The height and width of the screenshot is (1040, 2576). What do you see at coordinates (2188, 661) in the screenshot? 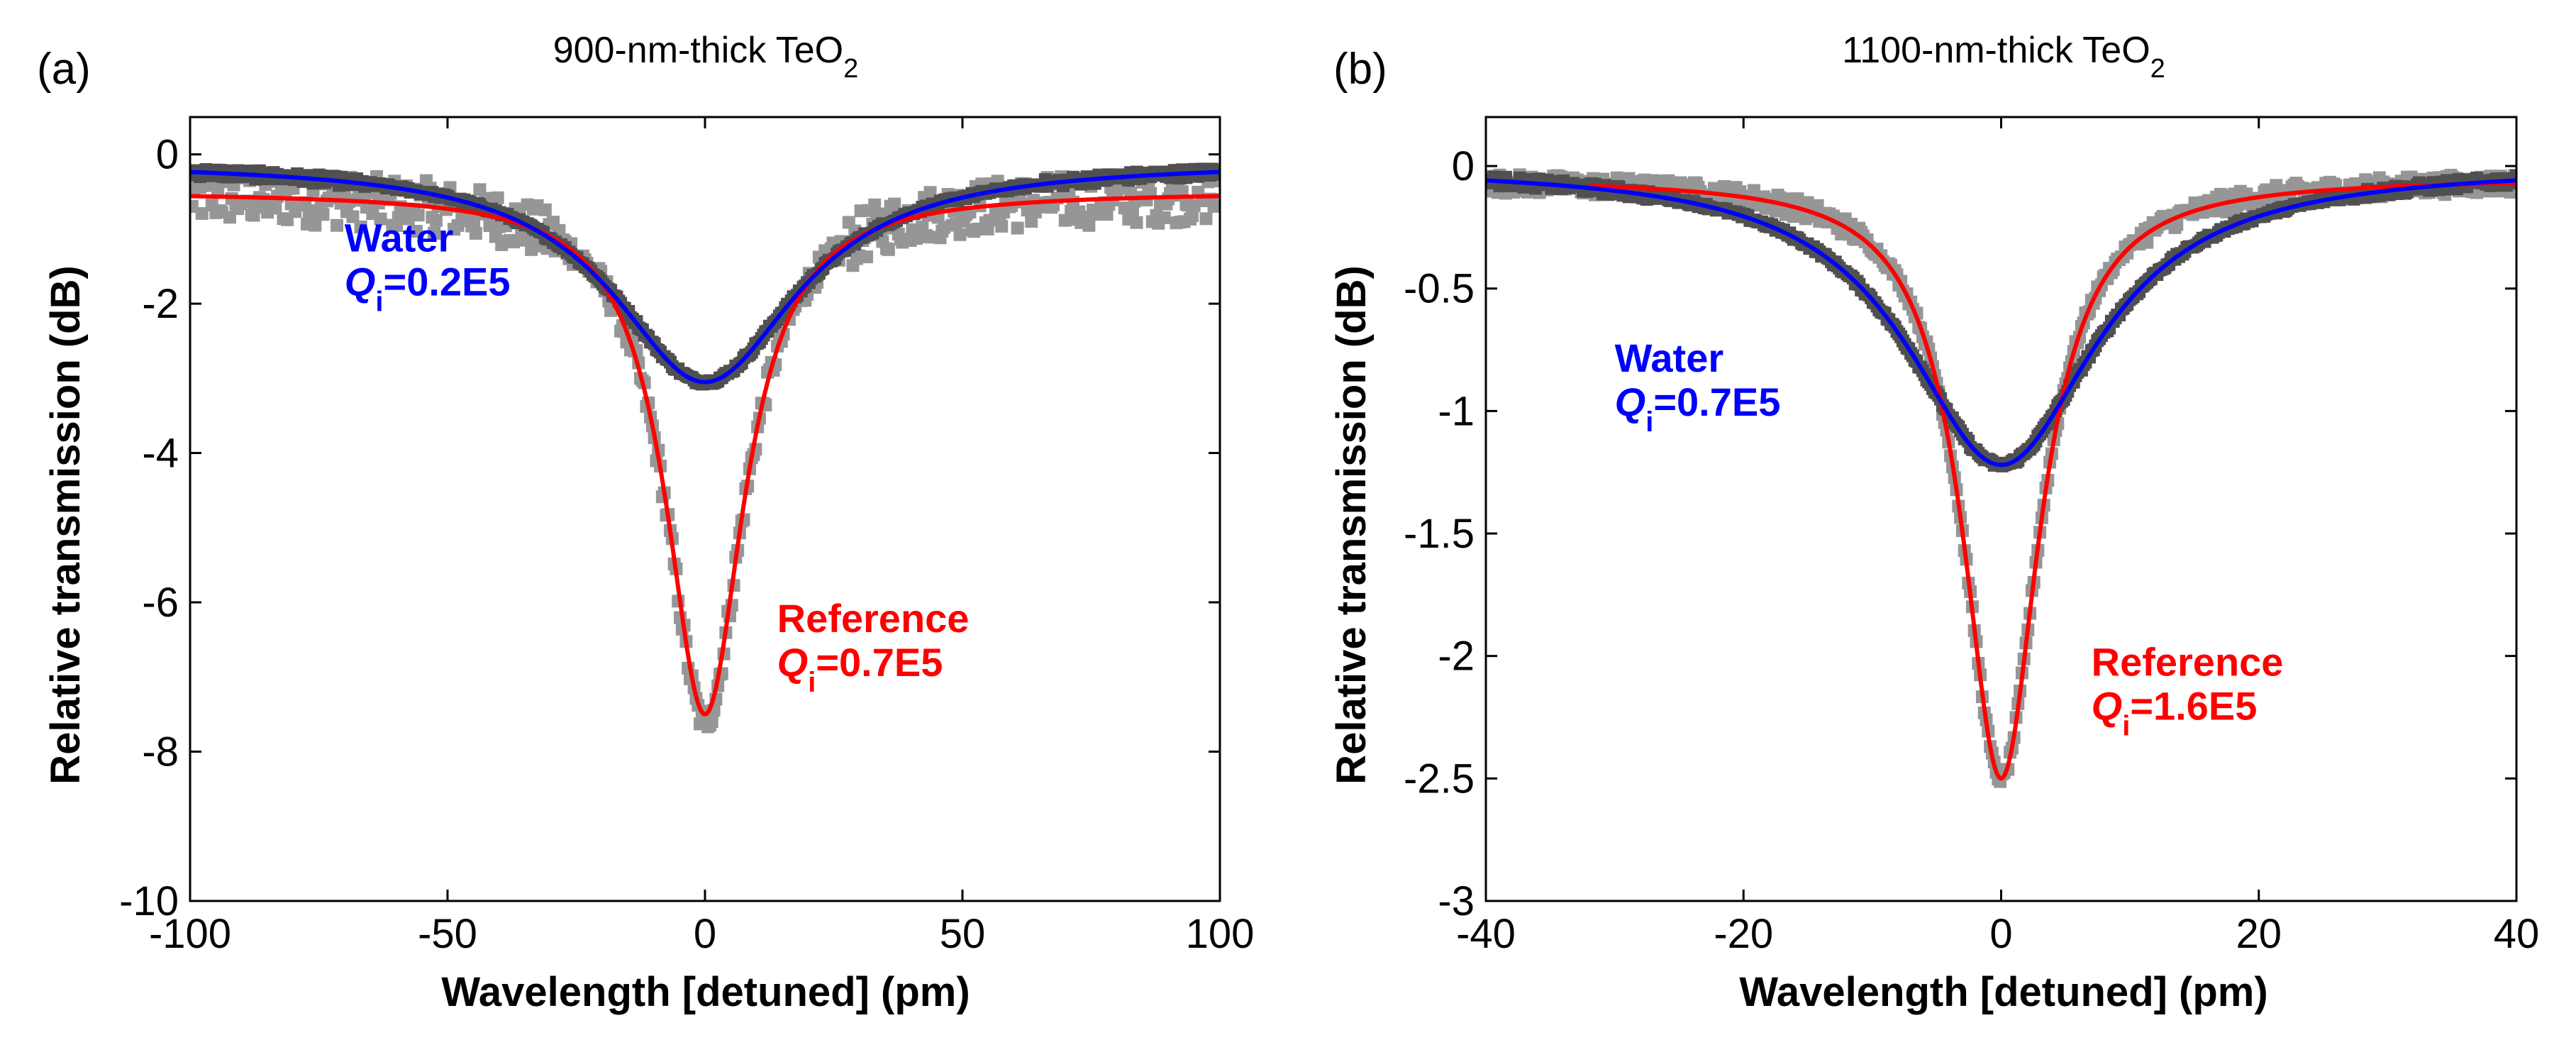
I see `panel-b-annotation-label: Reference` at bounding box center [2188, 661].